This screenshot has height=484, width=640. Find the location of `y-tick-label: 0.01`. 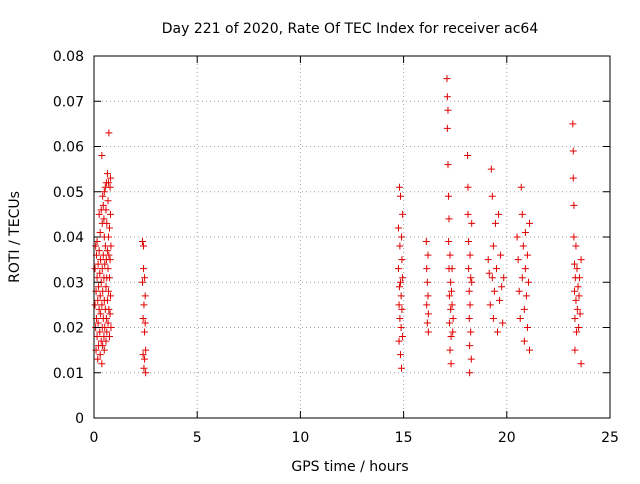

y-tick-label: 0.01 is located at coordinates (68, 374).